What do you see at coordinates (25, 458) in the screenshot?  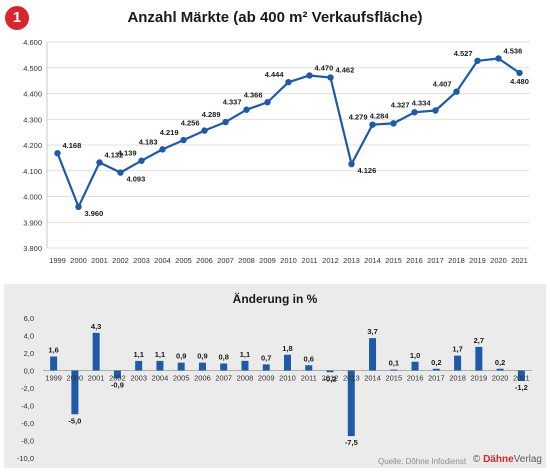 I see `y-tick-label: -10,0` at bounding box center [25, 458].